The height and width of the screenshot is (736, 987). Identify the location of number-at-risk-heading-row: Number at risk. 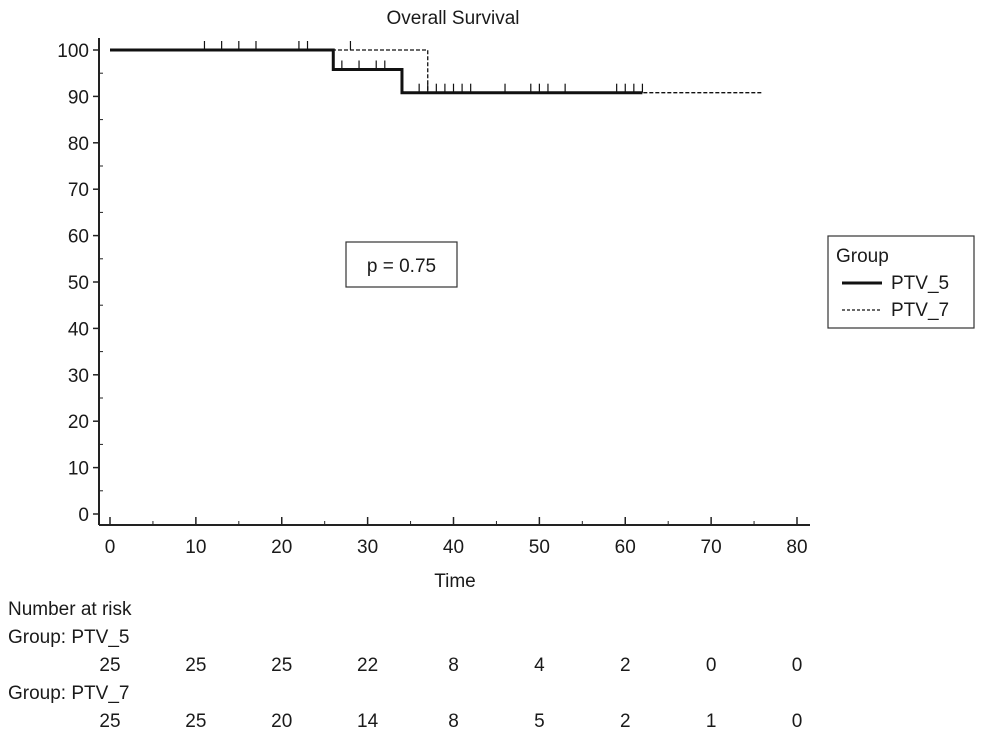
(488, 610).